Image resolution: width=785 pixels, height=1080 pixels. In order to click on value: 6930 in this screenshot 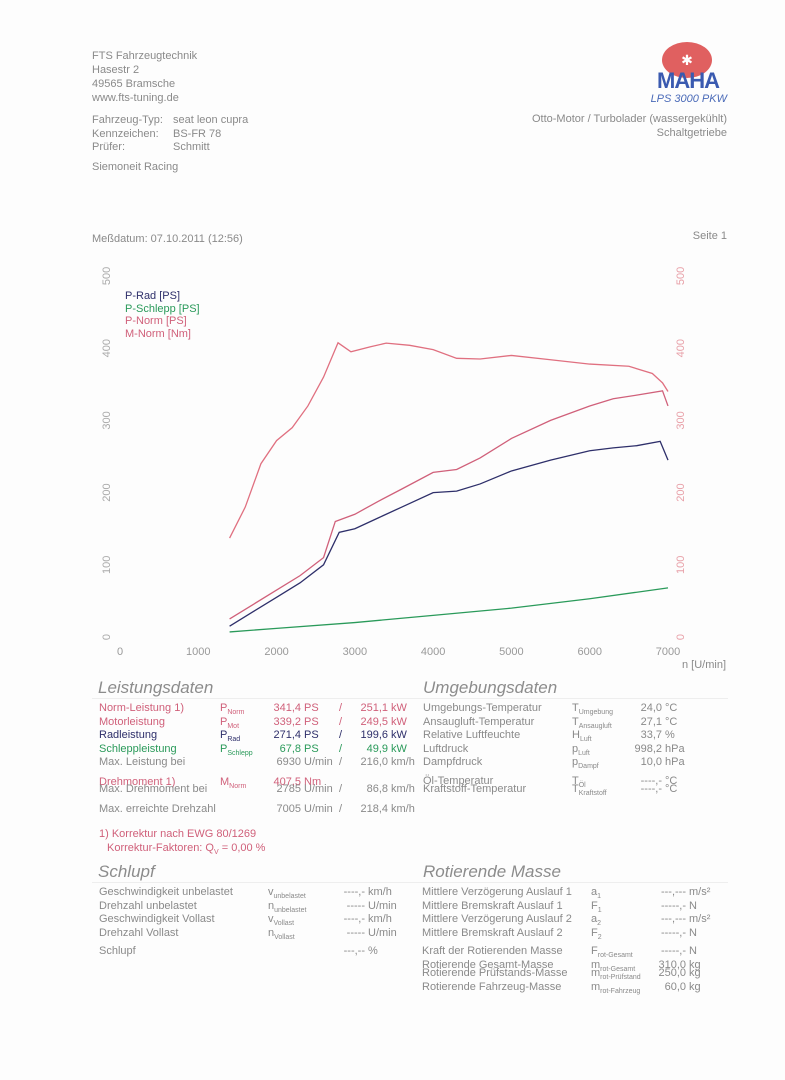, I will do `click(288, 762)`.